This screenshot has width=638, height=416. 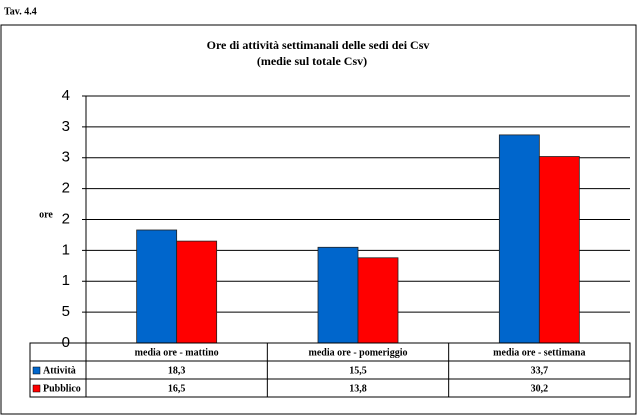 What do you see at coordinates (66, 311) in the screenshot?
I see `y-tick-label: 5` at bounding box center [66, 311].